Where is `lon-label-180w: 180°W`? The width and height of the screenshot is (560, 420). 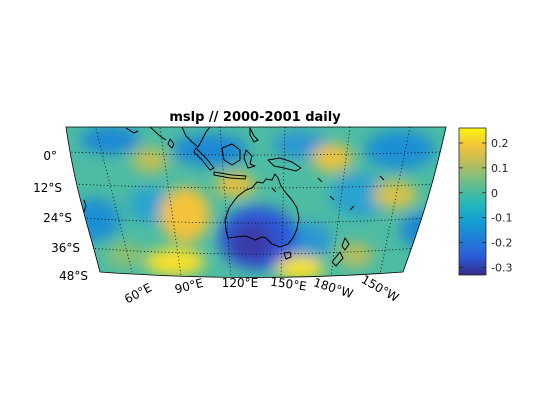
lon-label-180w: 180°W is located at coordinates (333, 288).